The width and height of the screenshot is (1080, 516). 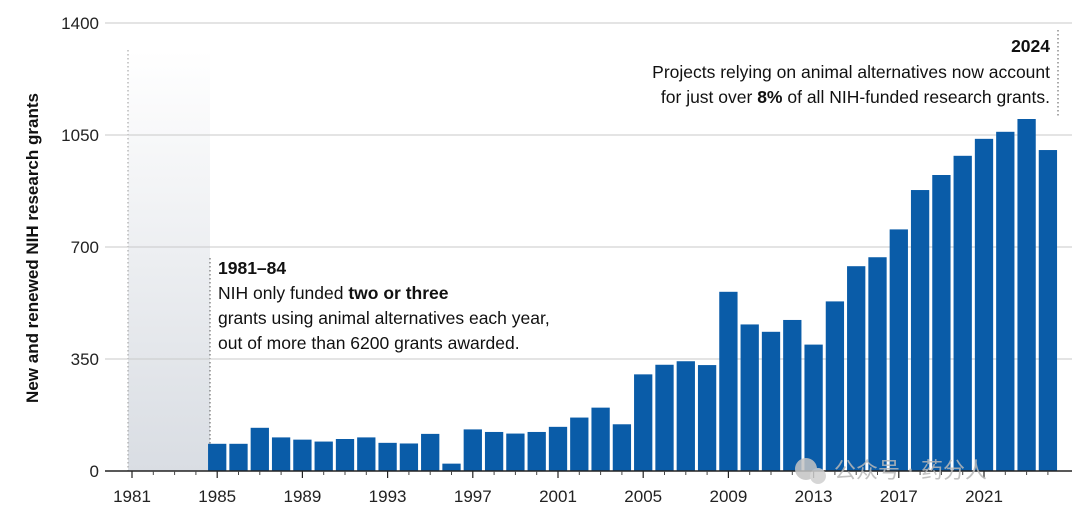 What do you see at coordinates (94, 471) in the screenshot?
I see `y-tick-label-0: 0` at bounding box center [94, 471].